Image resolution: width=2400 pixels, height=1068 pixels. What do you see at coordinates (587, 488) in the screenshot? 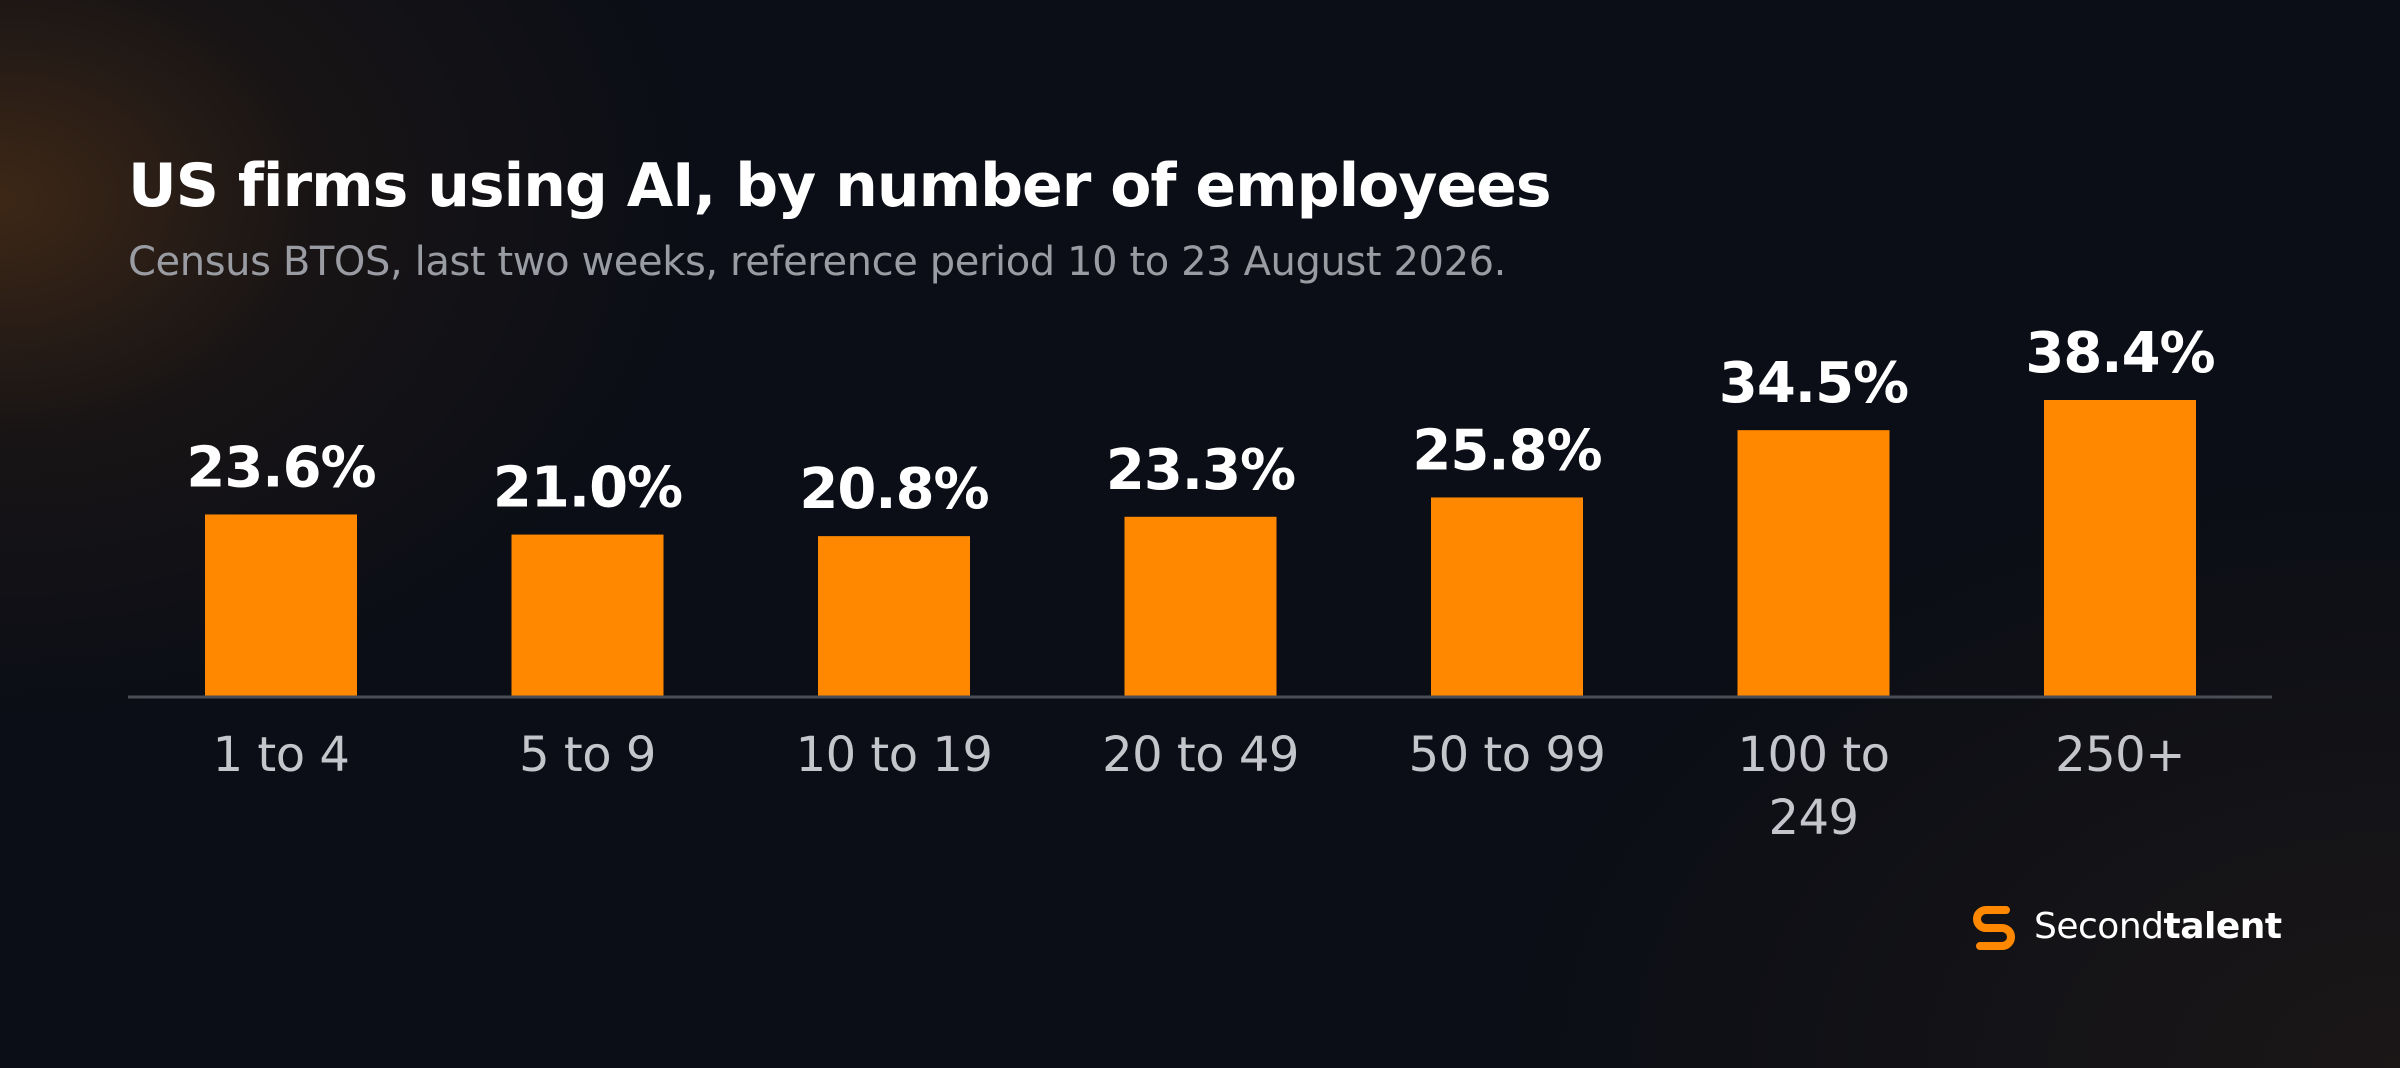
I see `value-label-2: 21.0%` at bounding box center [587, 488].